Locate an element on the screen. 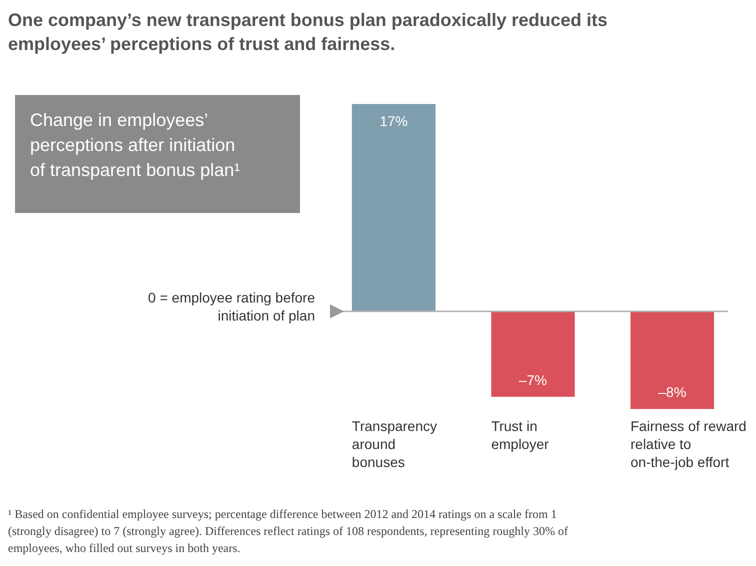  chart-title: One company’s new transparent bonus plan paradoxically reduced its employees’ perceptions of trust and fairness. is located at coordinates (308, 32).